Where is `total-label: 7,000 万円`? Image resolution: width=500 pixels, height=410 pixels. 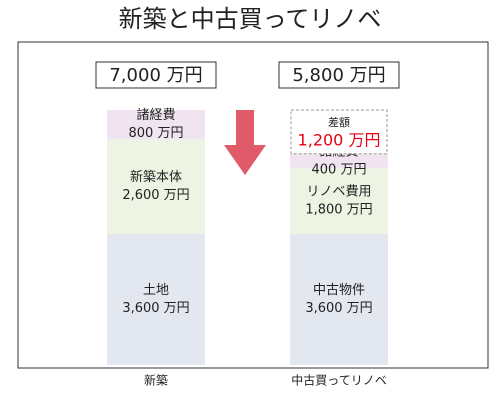
total-label: 7,000 万円 is located at coordinates (155, 75).